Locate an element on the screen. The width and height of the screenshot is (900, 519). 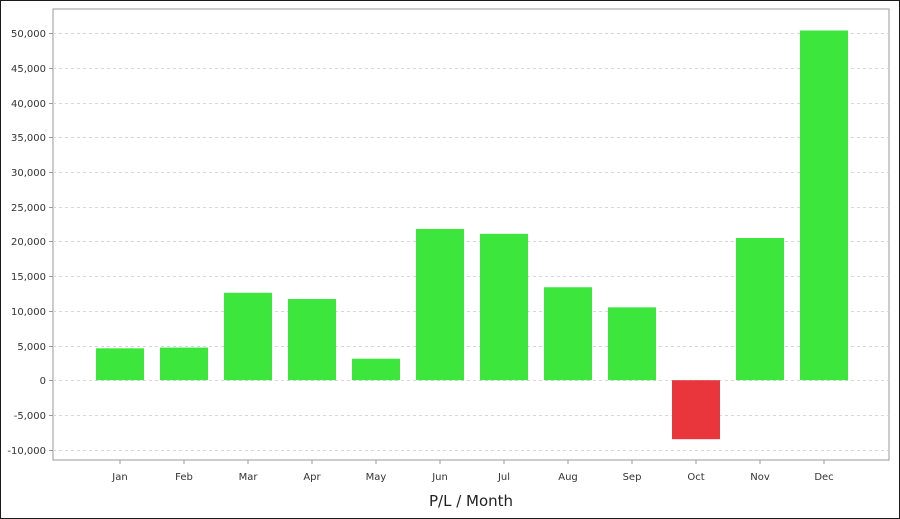
x-tick-label: May is located at coordinates (376, 477).